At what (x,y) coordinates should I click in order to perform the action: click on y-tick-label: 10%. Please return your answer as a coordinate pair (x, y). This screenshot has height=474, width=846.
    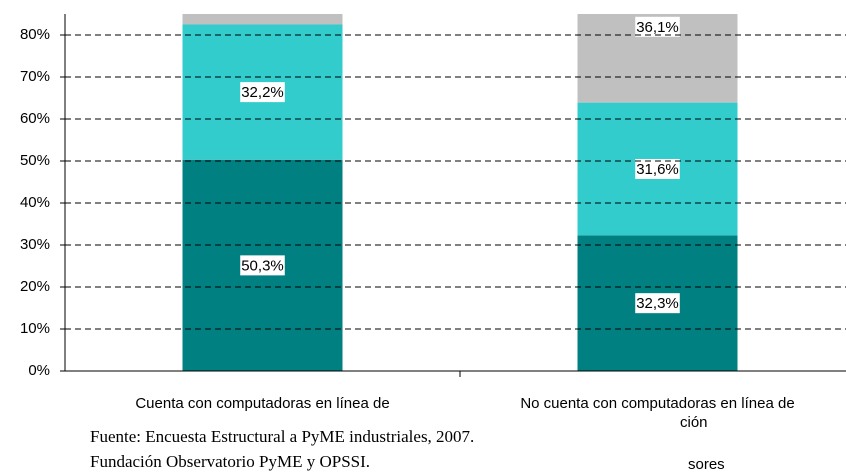
    Looking at the image, I should click on (35, 328).